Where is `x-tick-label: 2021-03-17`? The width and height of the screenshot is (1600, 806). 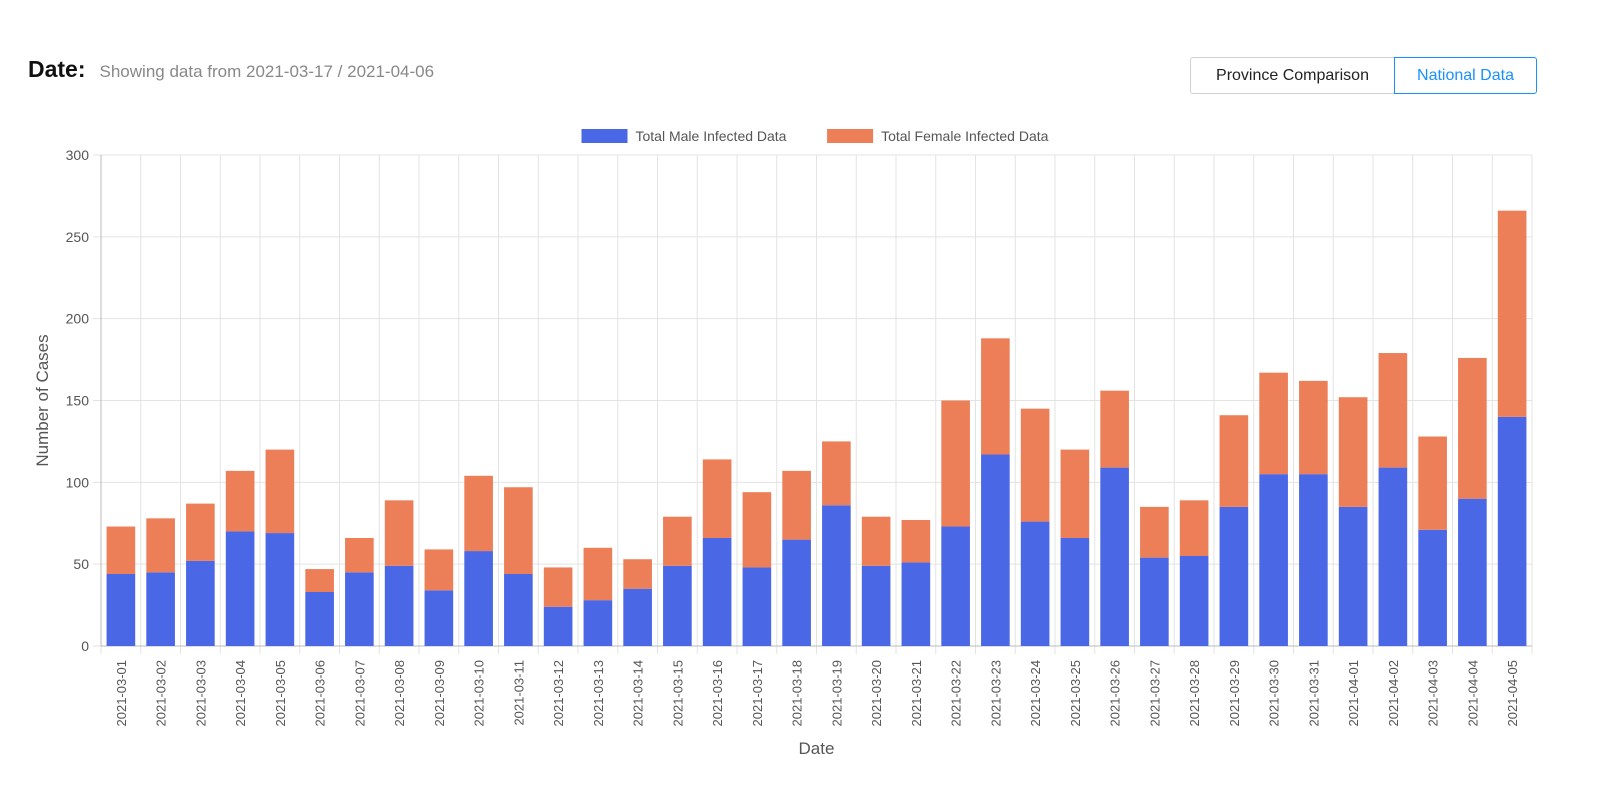
x-tick-label: 2021-03-17 is located at coordinates (757, 693).